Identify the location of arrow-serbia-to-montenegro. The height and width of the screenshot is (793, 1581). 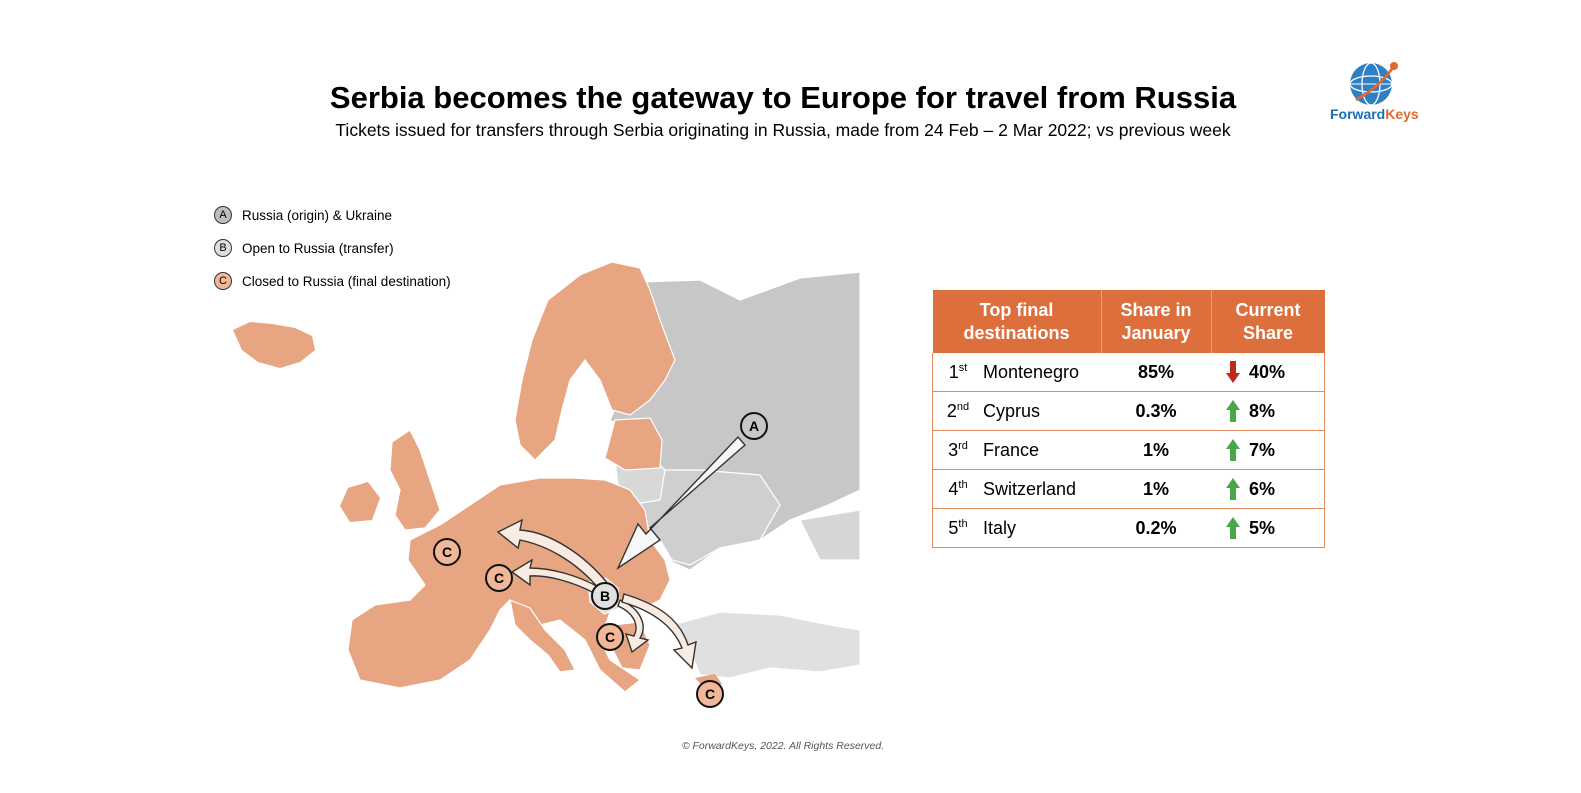
(633, 626).